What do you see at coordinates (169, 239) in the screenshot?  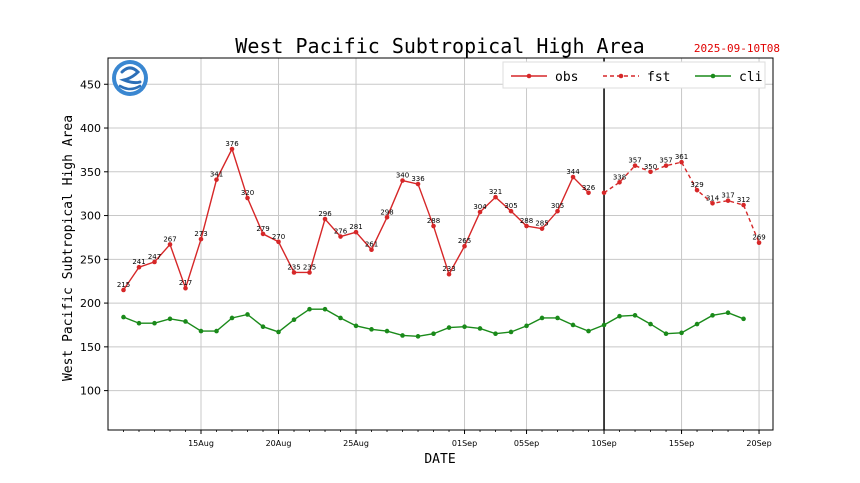 I see `data-label-obs: 267` at bounding box center [169, 239].